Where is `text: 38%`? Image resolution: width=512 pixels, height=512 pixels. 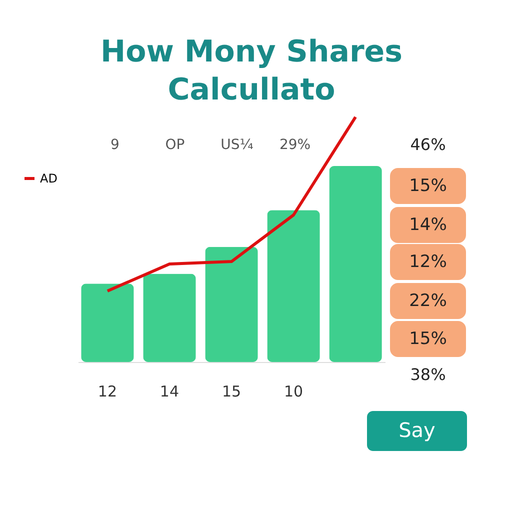 text: 38% is located at coordinates (428, 374).